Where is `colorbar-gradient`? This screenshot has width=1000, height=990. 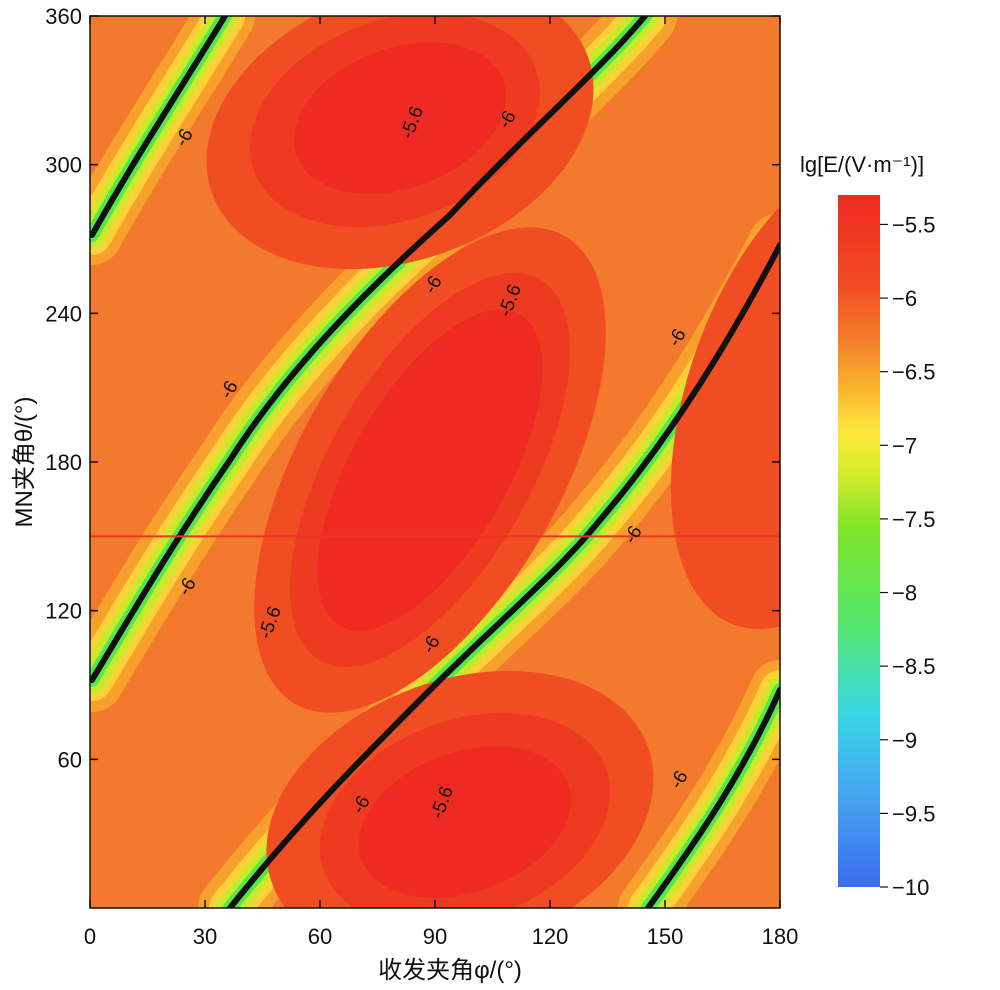
colorbar-gradient is located at coordinates (859, 541).